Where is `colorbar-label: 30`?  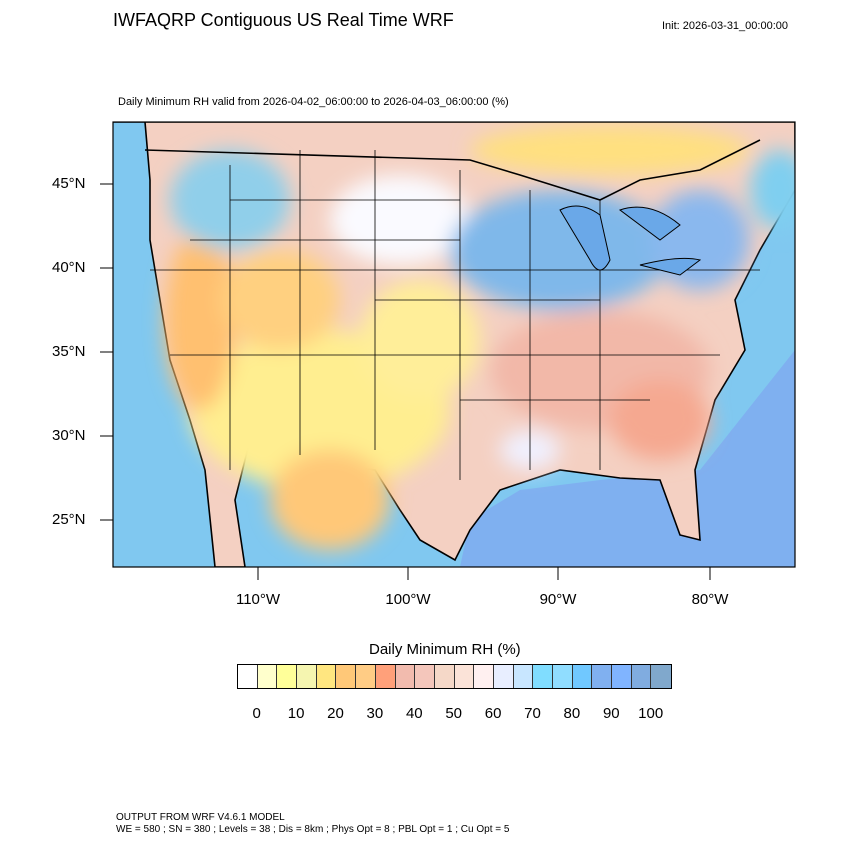 colorbar-label: 30 is located at coordinates (375, 713).